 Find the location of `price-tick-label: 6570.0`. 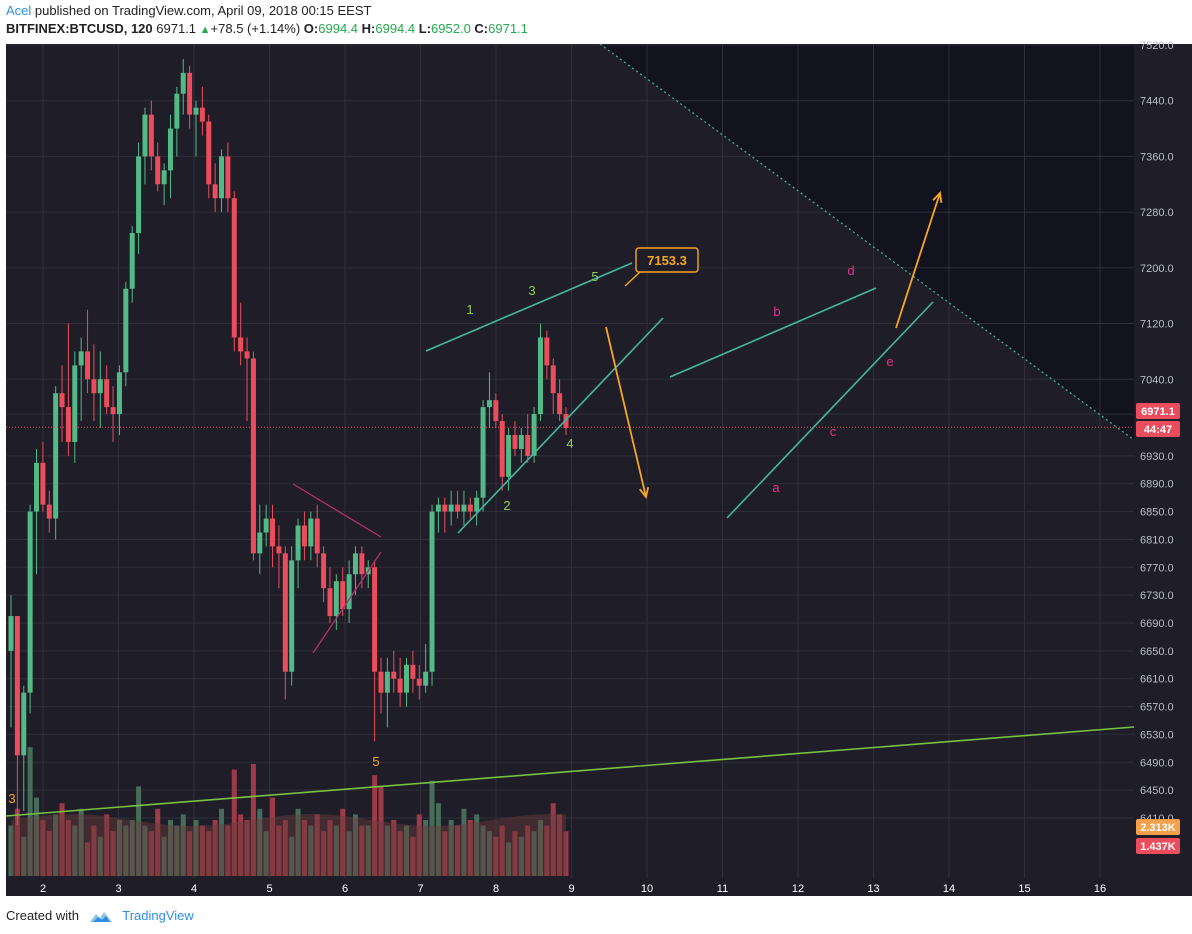

price-tick-label: 6570.0 is located at coordinates (1157, 708).